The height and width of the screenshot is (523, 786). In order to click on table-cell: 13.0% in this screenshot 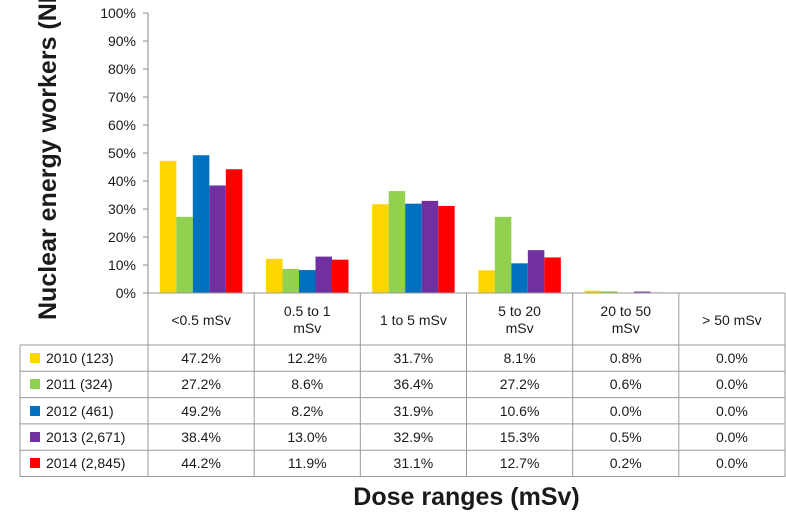, I will do `click(307, 436)`.